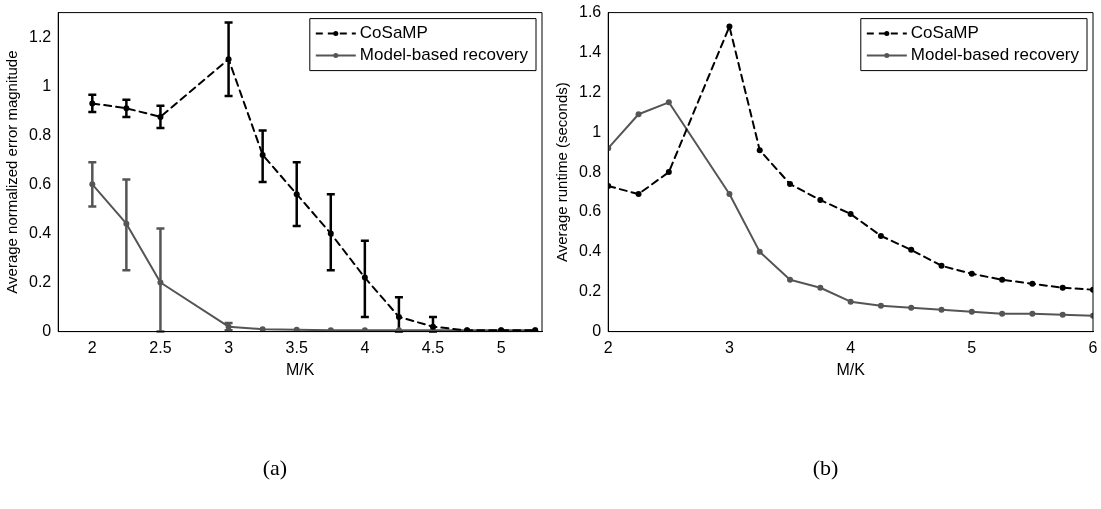 Image resolution: width=1101 pixels, height=509 pixels. What do you see at coordinates (296, 347) in the screenshot?
I see `x-tick-label: 3.5` at bounding box center [296, 347].